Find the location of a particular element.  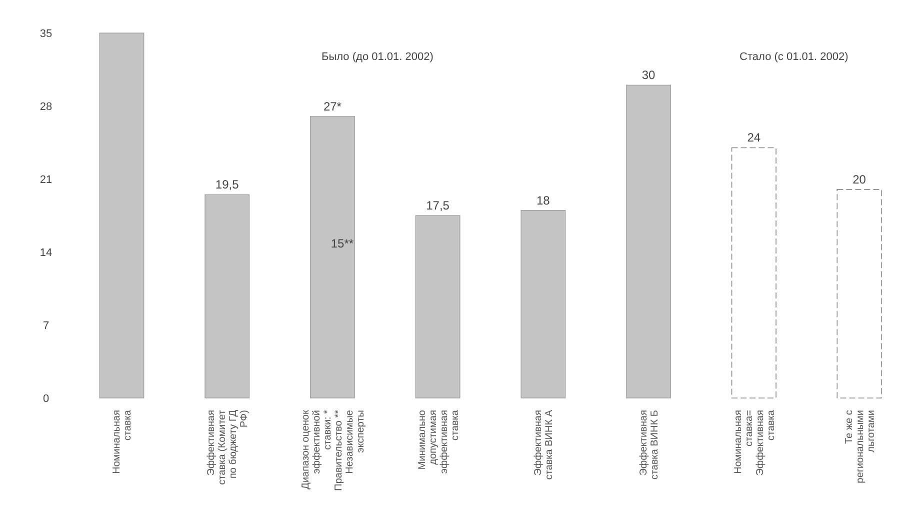

annotation: 15** is located at coordinates (342, 243).